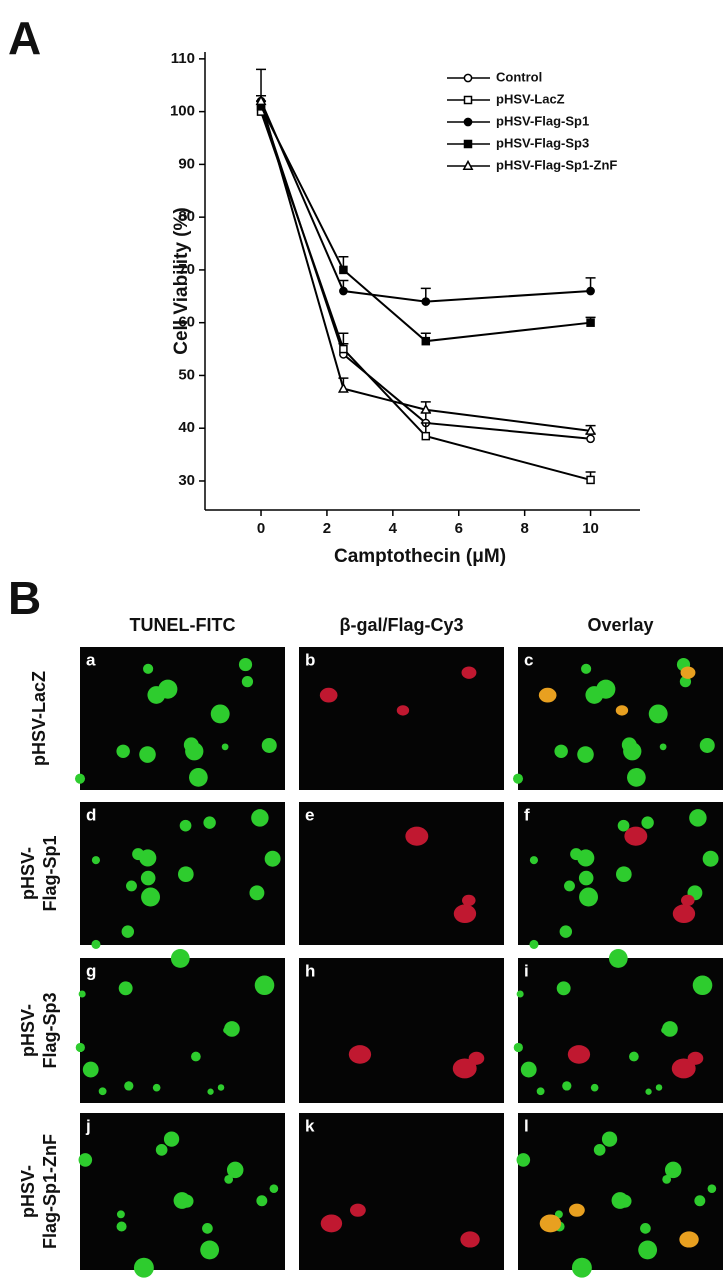 This screenshot has width=728, height=1280. What do you see at coordinates (310, 970) in the screenshot?
I see `panel-letter: h` at bounding box center [310, 970].